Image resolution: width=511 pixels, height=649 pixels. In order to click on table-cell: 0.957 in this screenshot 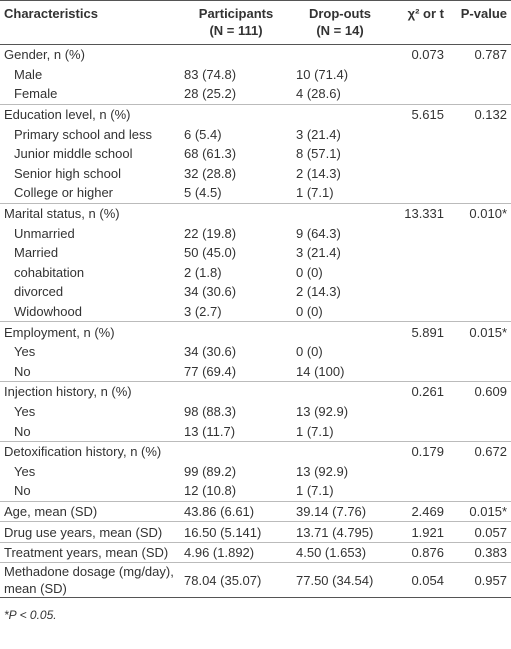, I will do `click(479, 580)`.